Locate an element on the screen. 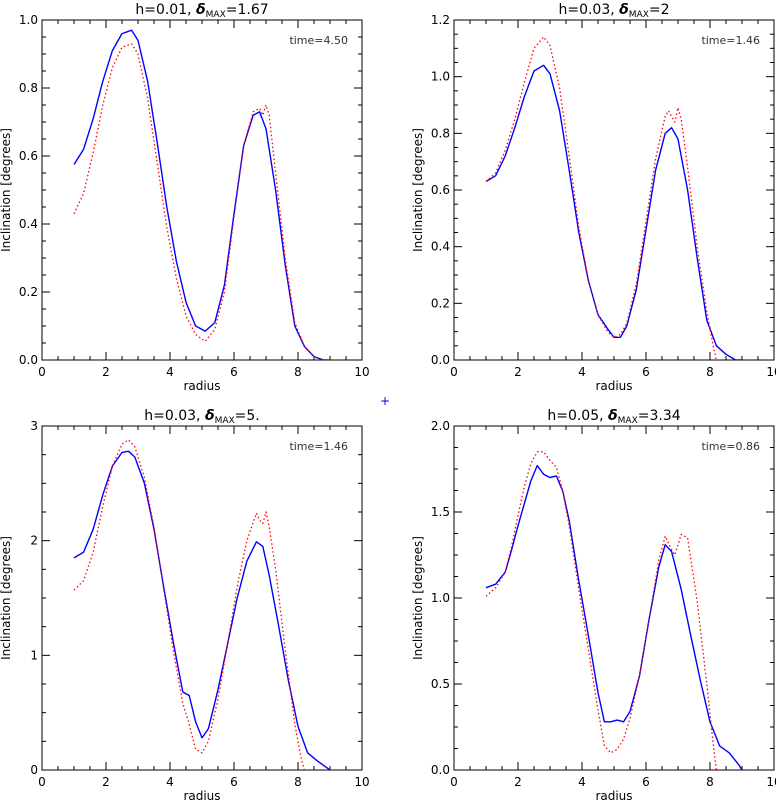  panel-title: h=0.03, δMAX=5. is located at coordinates (202, 417).